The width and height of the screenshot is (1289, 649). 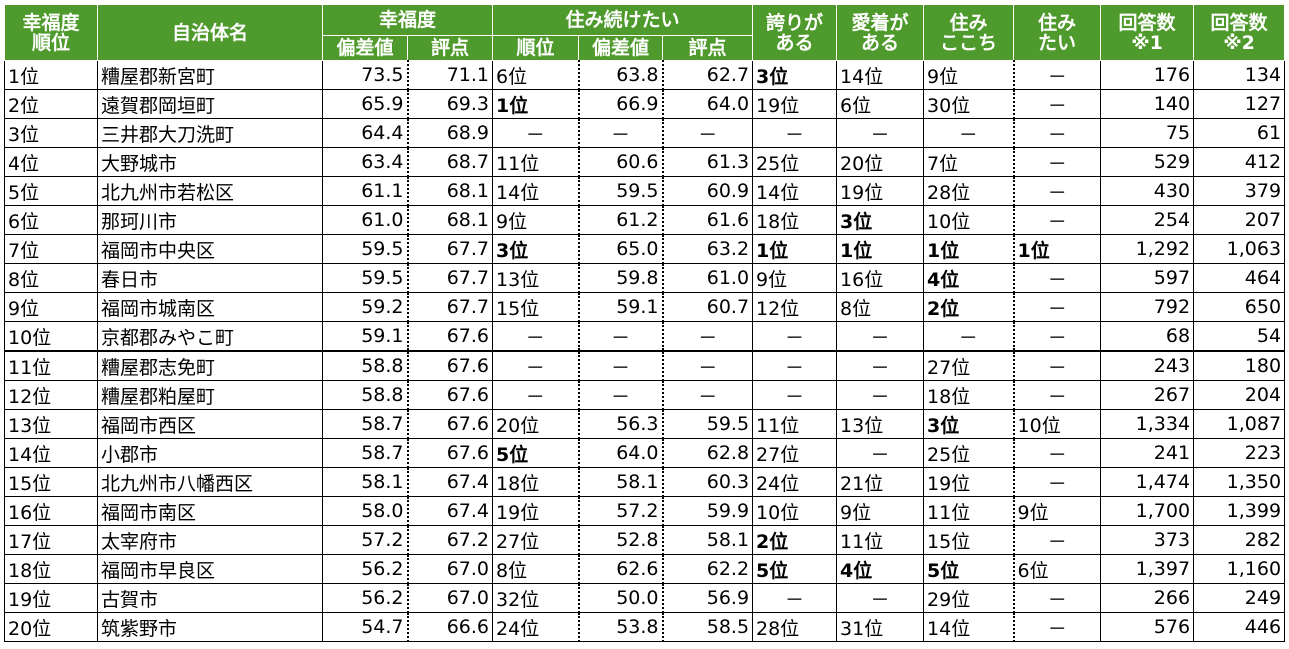 What do you see at coordinates (1147, 598) in the screenshot?
I see `table-cell: 266` at bounding box center [1147, 598].